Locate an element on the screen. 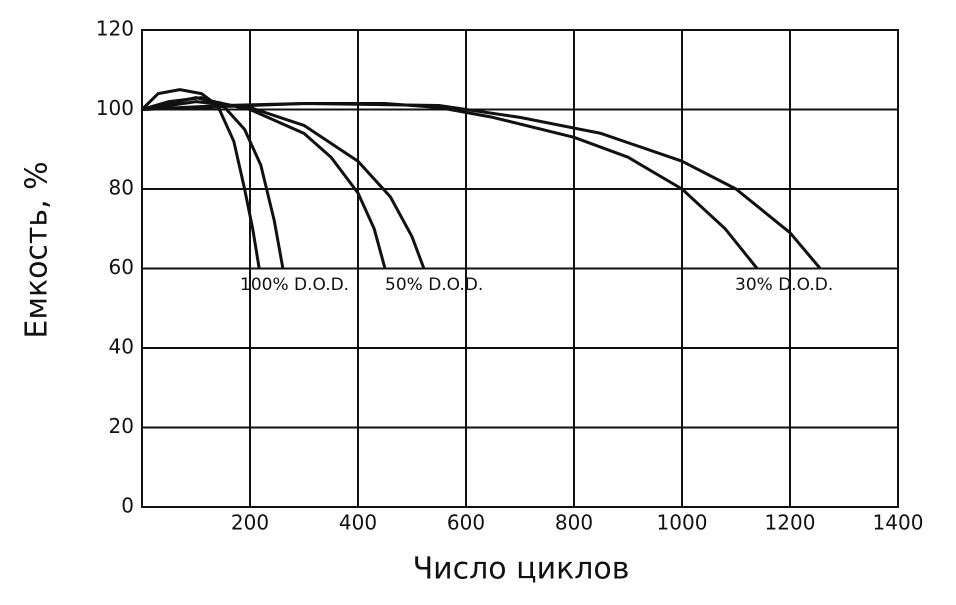  y-tick-label: 100 is located at coordinates (115, 108).